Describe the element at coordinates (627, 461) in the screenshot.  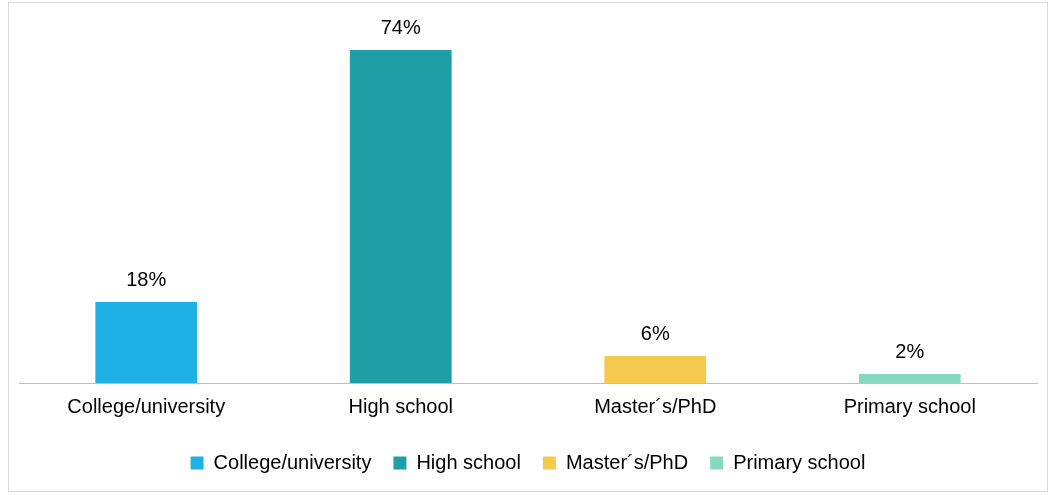
I see `legend-label: Master´s/PhD` at that location.